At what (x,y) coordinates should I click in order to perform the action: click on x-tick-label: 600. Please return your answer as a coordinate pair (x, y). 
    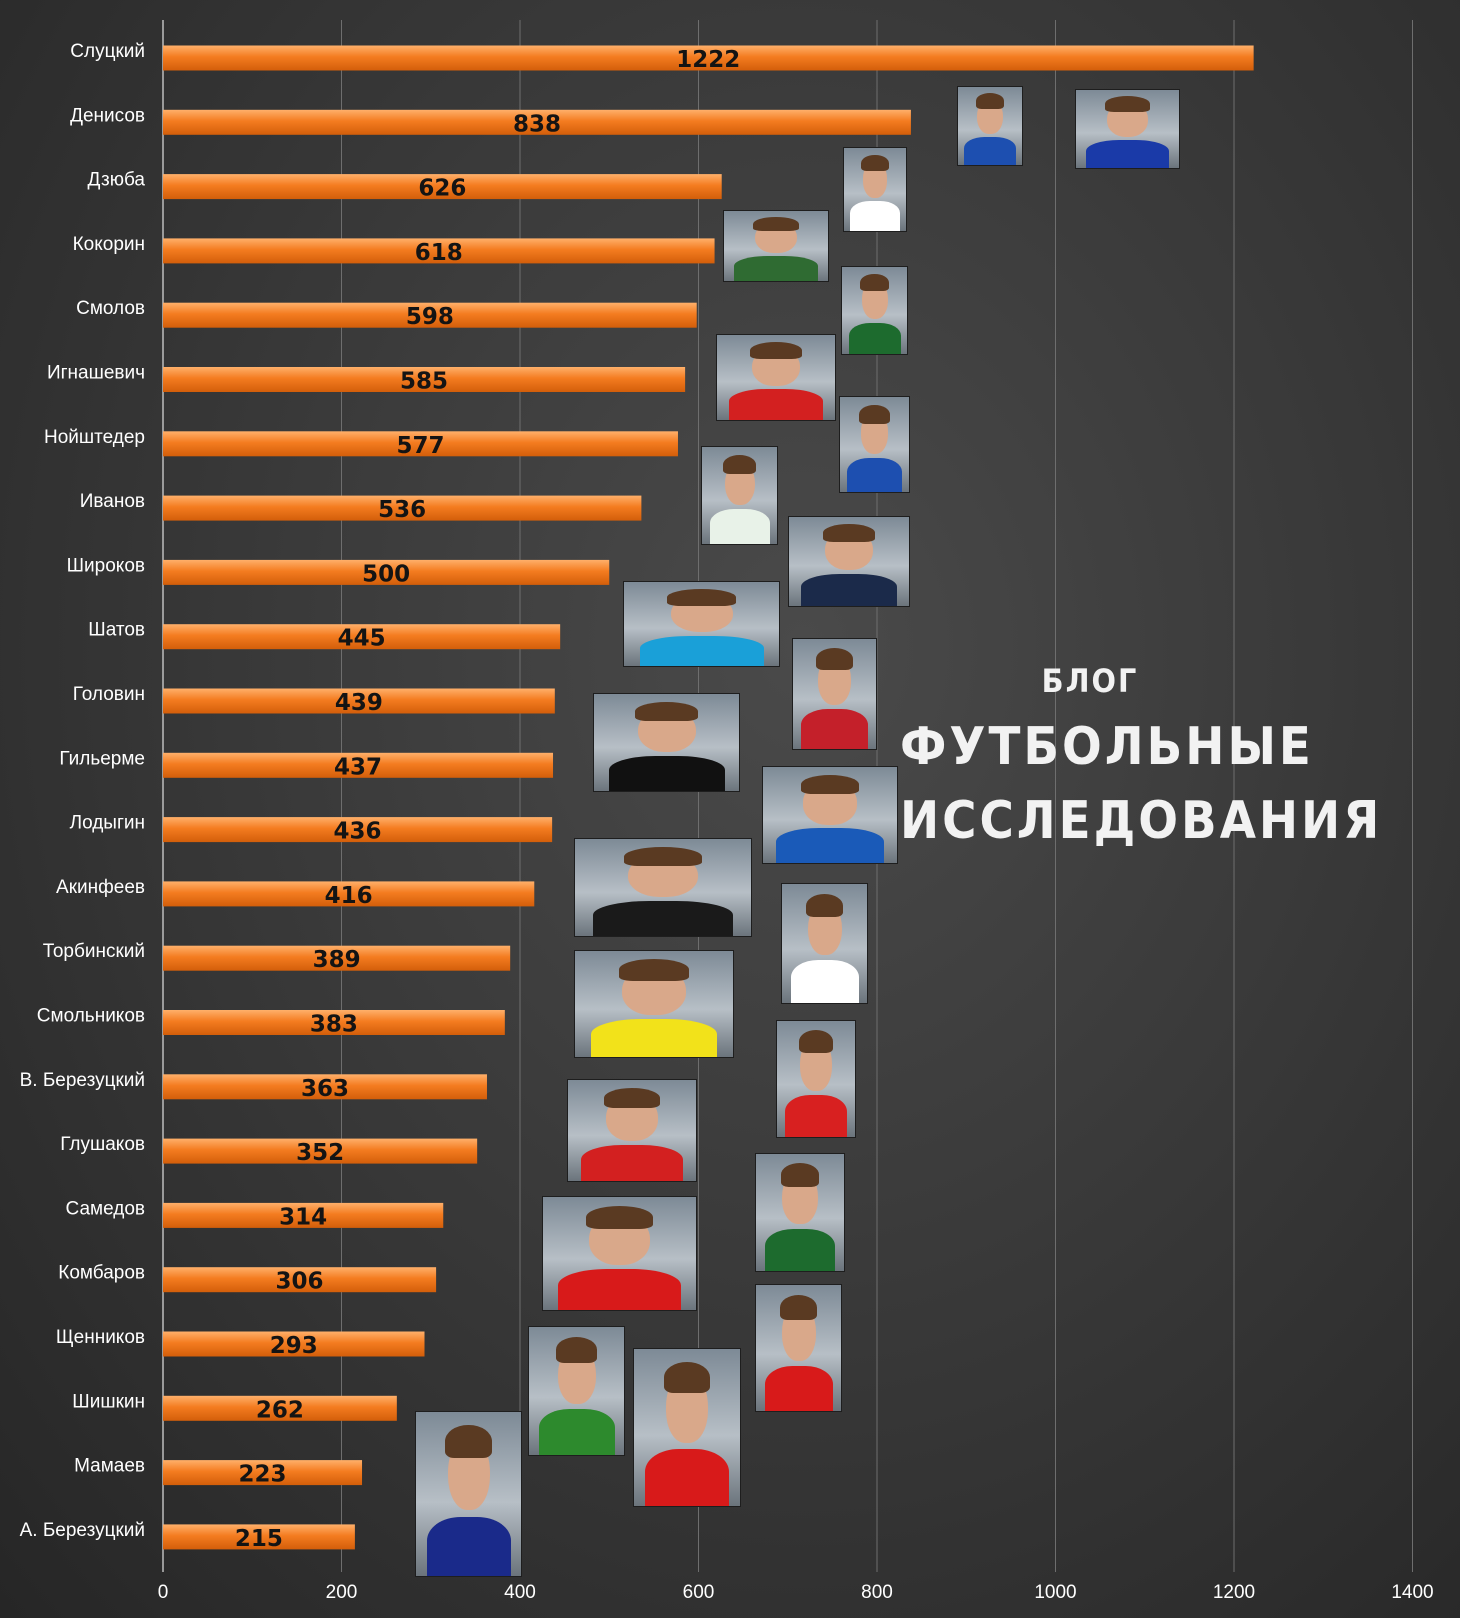
    Looking at the image, I should click on (699, 1592).